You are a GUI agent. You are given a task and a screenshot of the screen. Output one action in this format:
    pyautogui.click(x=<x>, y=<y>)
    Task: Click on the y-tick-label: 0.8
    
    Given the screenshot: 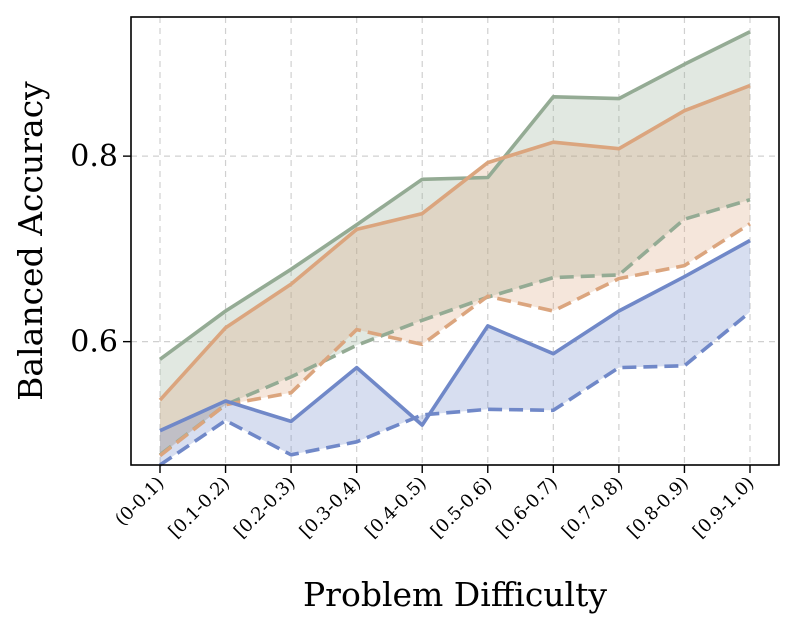 What is the action you would take?
    pyautogui.click(x=94, y=156)
    